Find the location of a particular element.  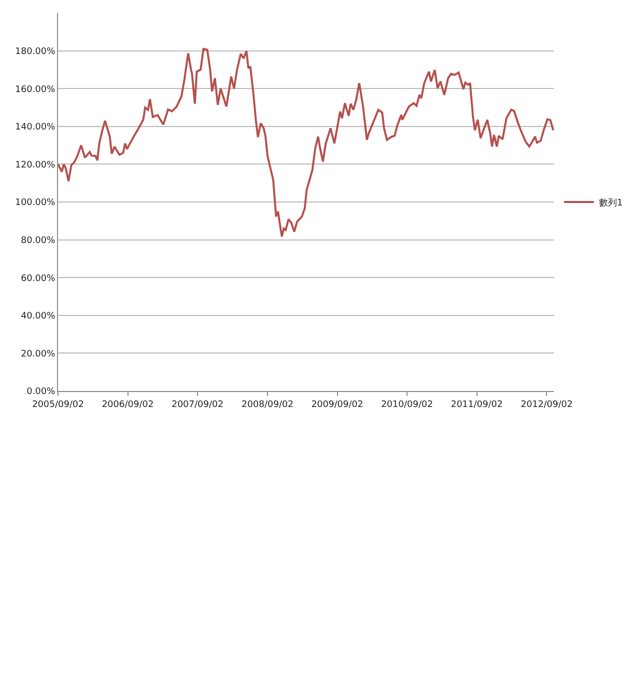

y-tick-label: 160.00% is located at coordinates (35, 89).